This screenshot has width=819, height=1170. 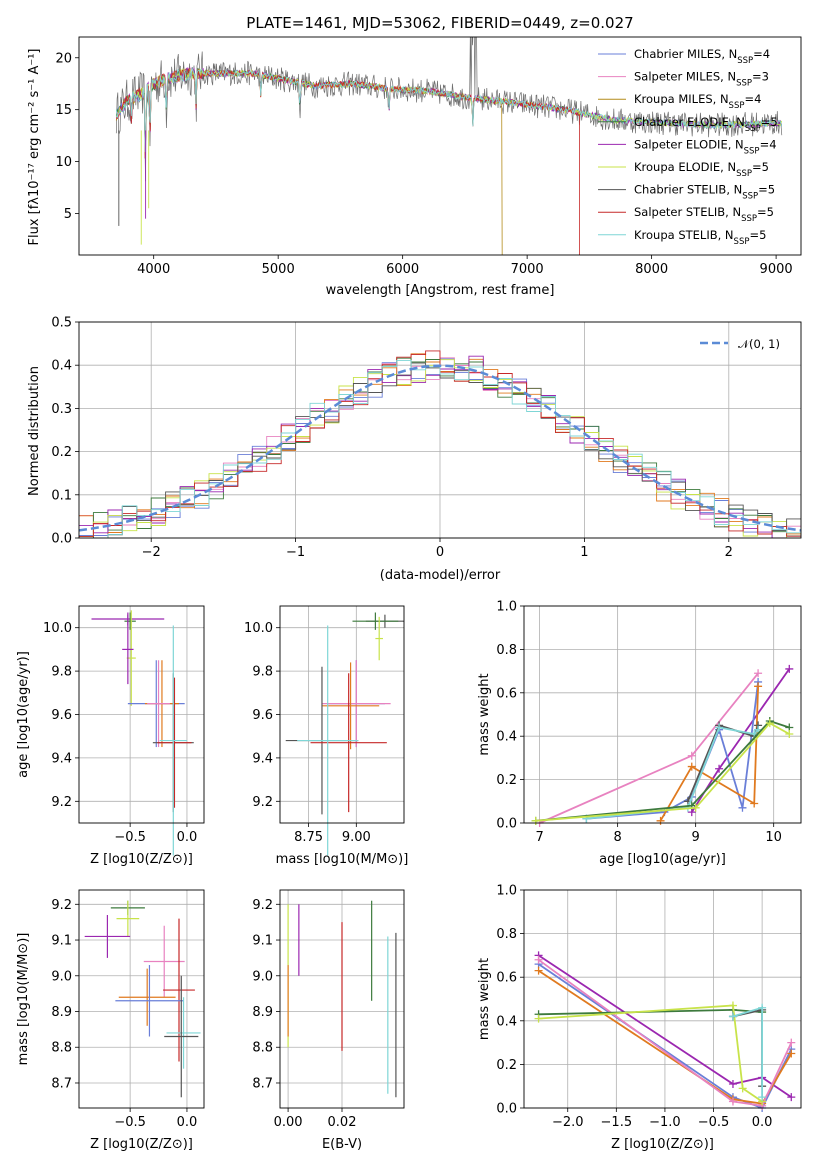 I want to click on y-tick-label: 9.6, so click(x=262, y=715).